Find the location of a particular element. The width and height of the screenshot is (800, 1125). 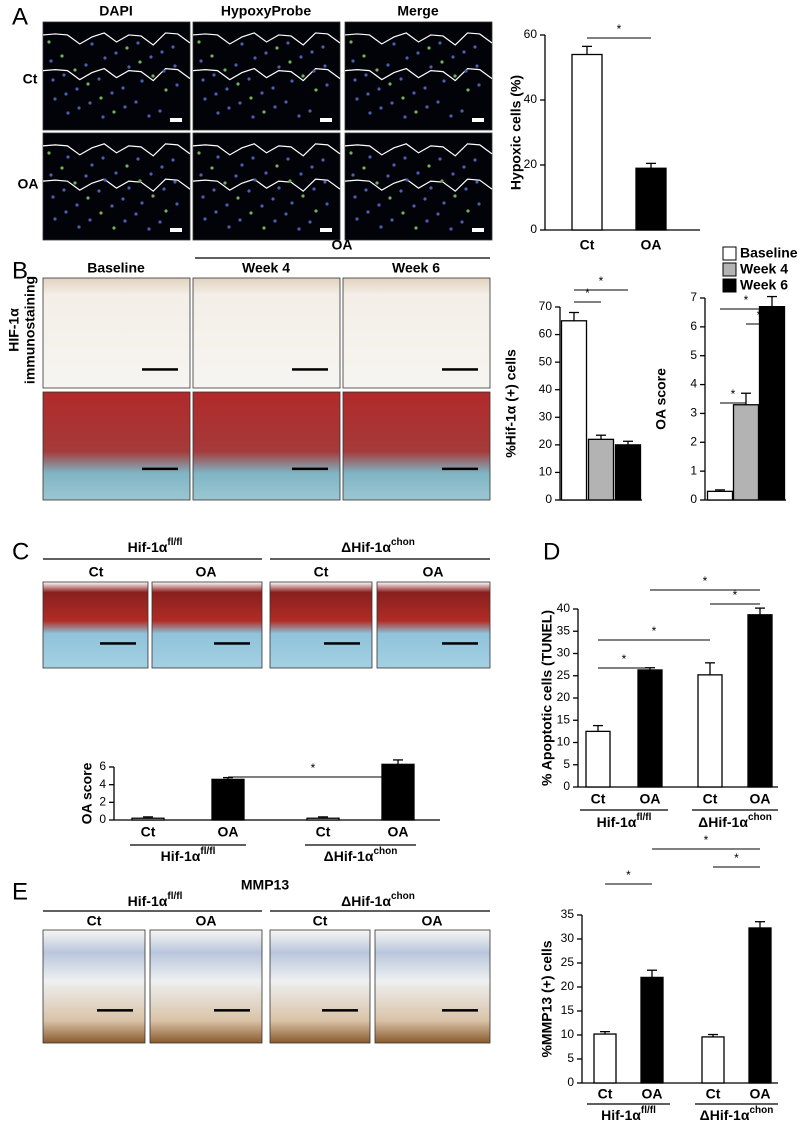

legend-label: Week 4 is located at coordinates (764, 269).